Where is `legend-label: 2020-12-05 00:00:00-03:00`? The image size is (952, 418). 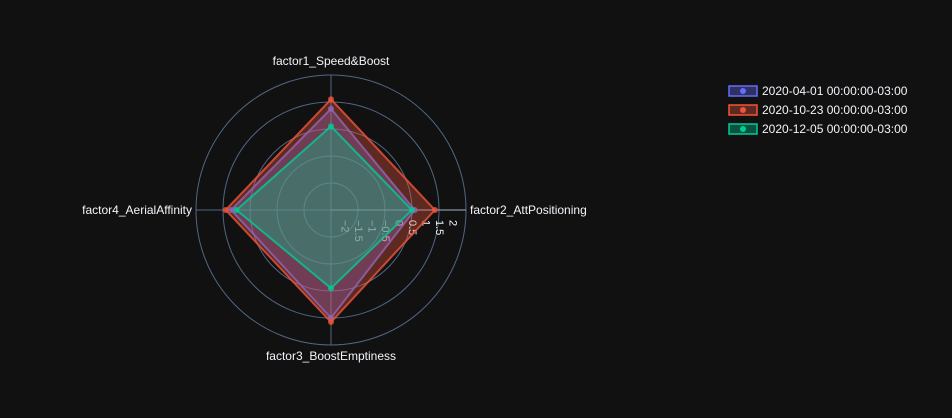
legend-label: 2020-12-05 00:00:00-03:00 is located at coordinates (835, 129).